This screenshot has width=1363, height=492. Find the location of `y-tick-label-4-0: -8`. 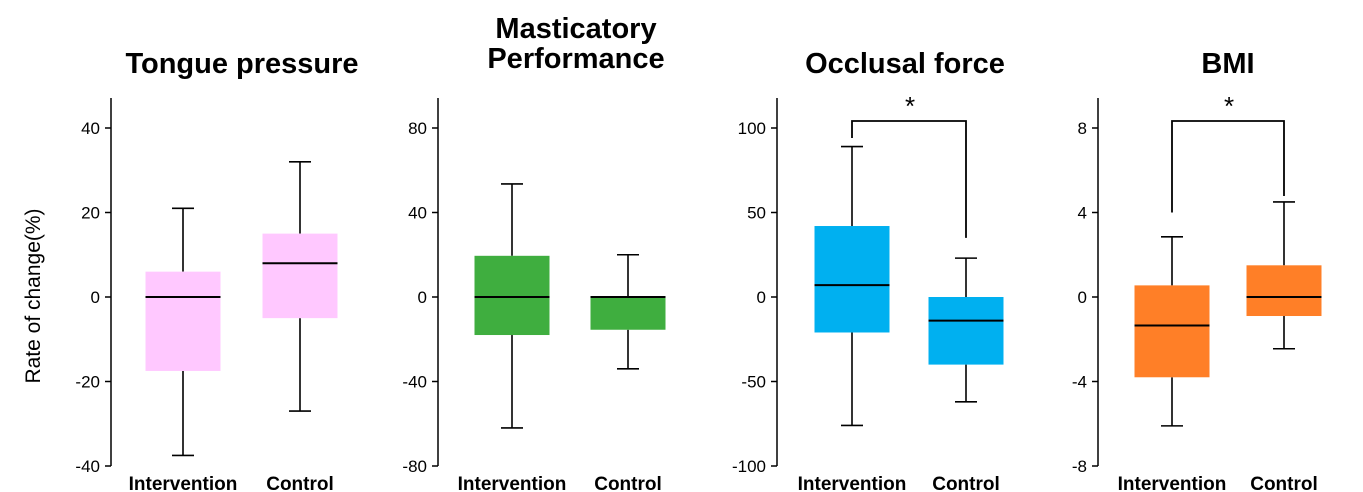

y-tick-label-4-0: -8 is located at coordinates (1079, 466).